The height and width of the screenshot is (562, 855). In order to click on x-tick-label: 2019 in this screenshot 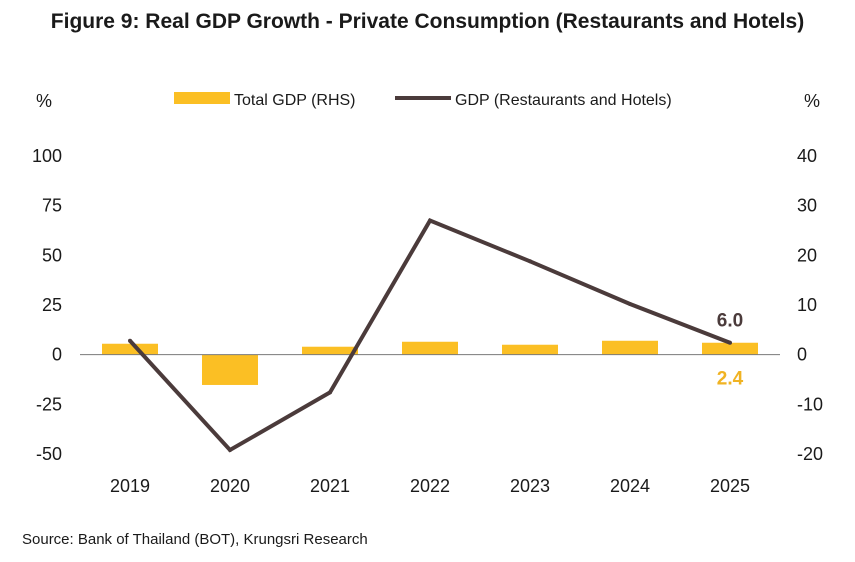, I will do `click(130, 486)`.